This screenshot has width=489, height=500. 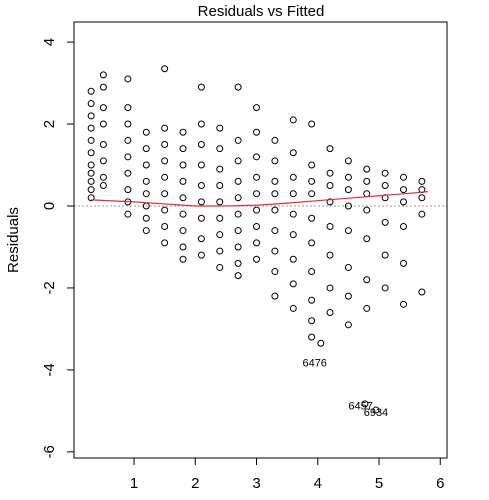 I want to click on x-tick-label: 6, so click(x=440, y=483).